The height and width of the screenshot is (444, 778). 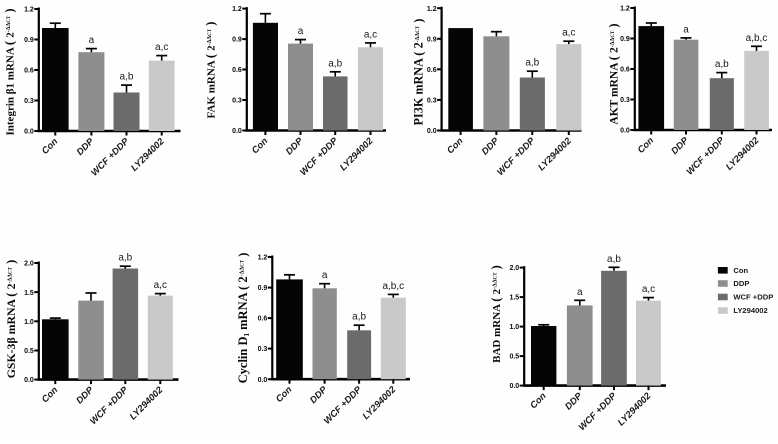 I want to click on svg-text: AKT mRNA ( 2-ΔΔCT ), so click(x=614, y=73).